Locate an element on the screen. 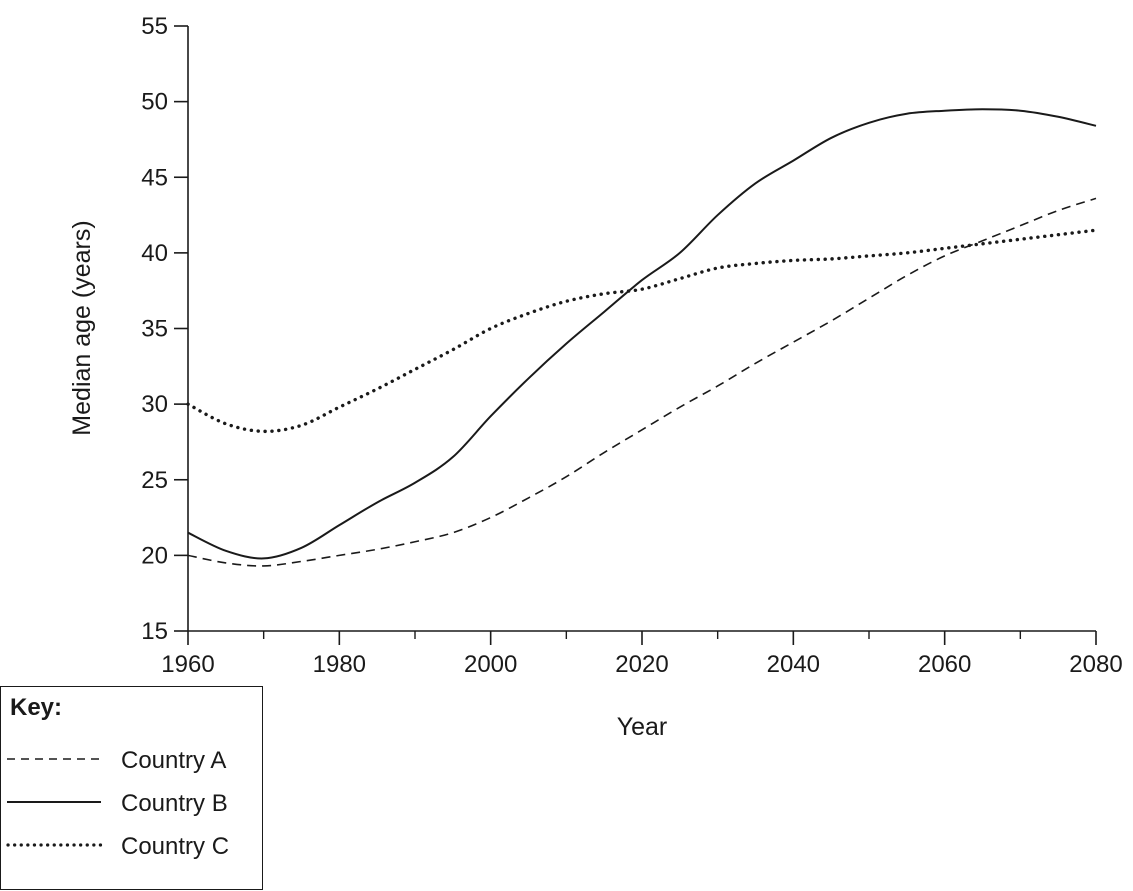 This screenshot has width=1133, height=891. y-tick-label: 15 is located at coordinates (154, 631).